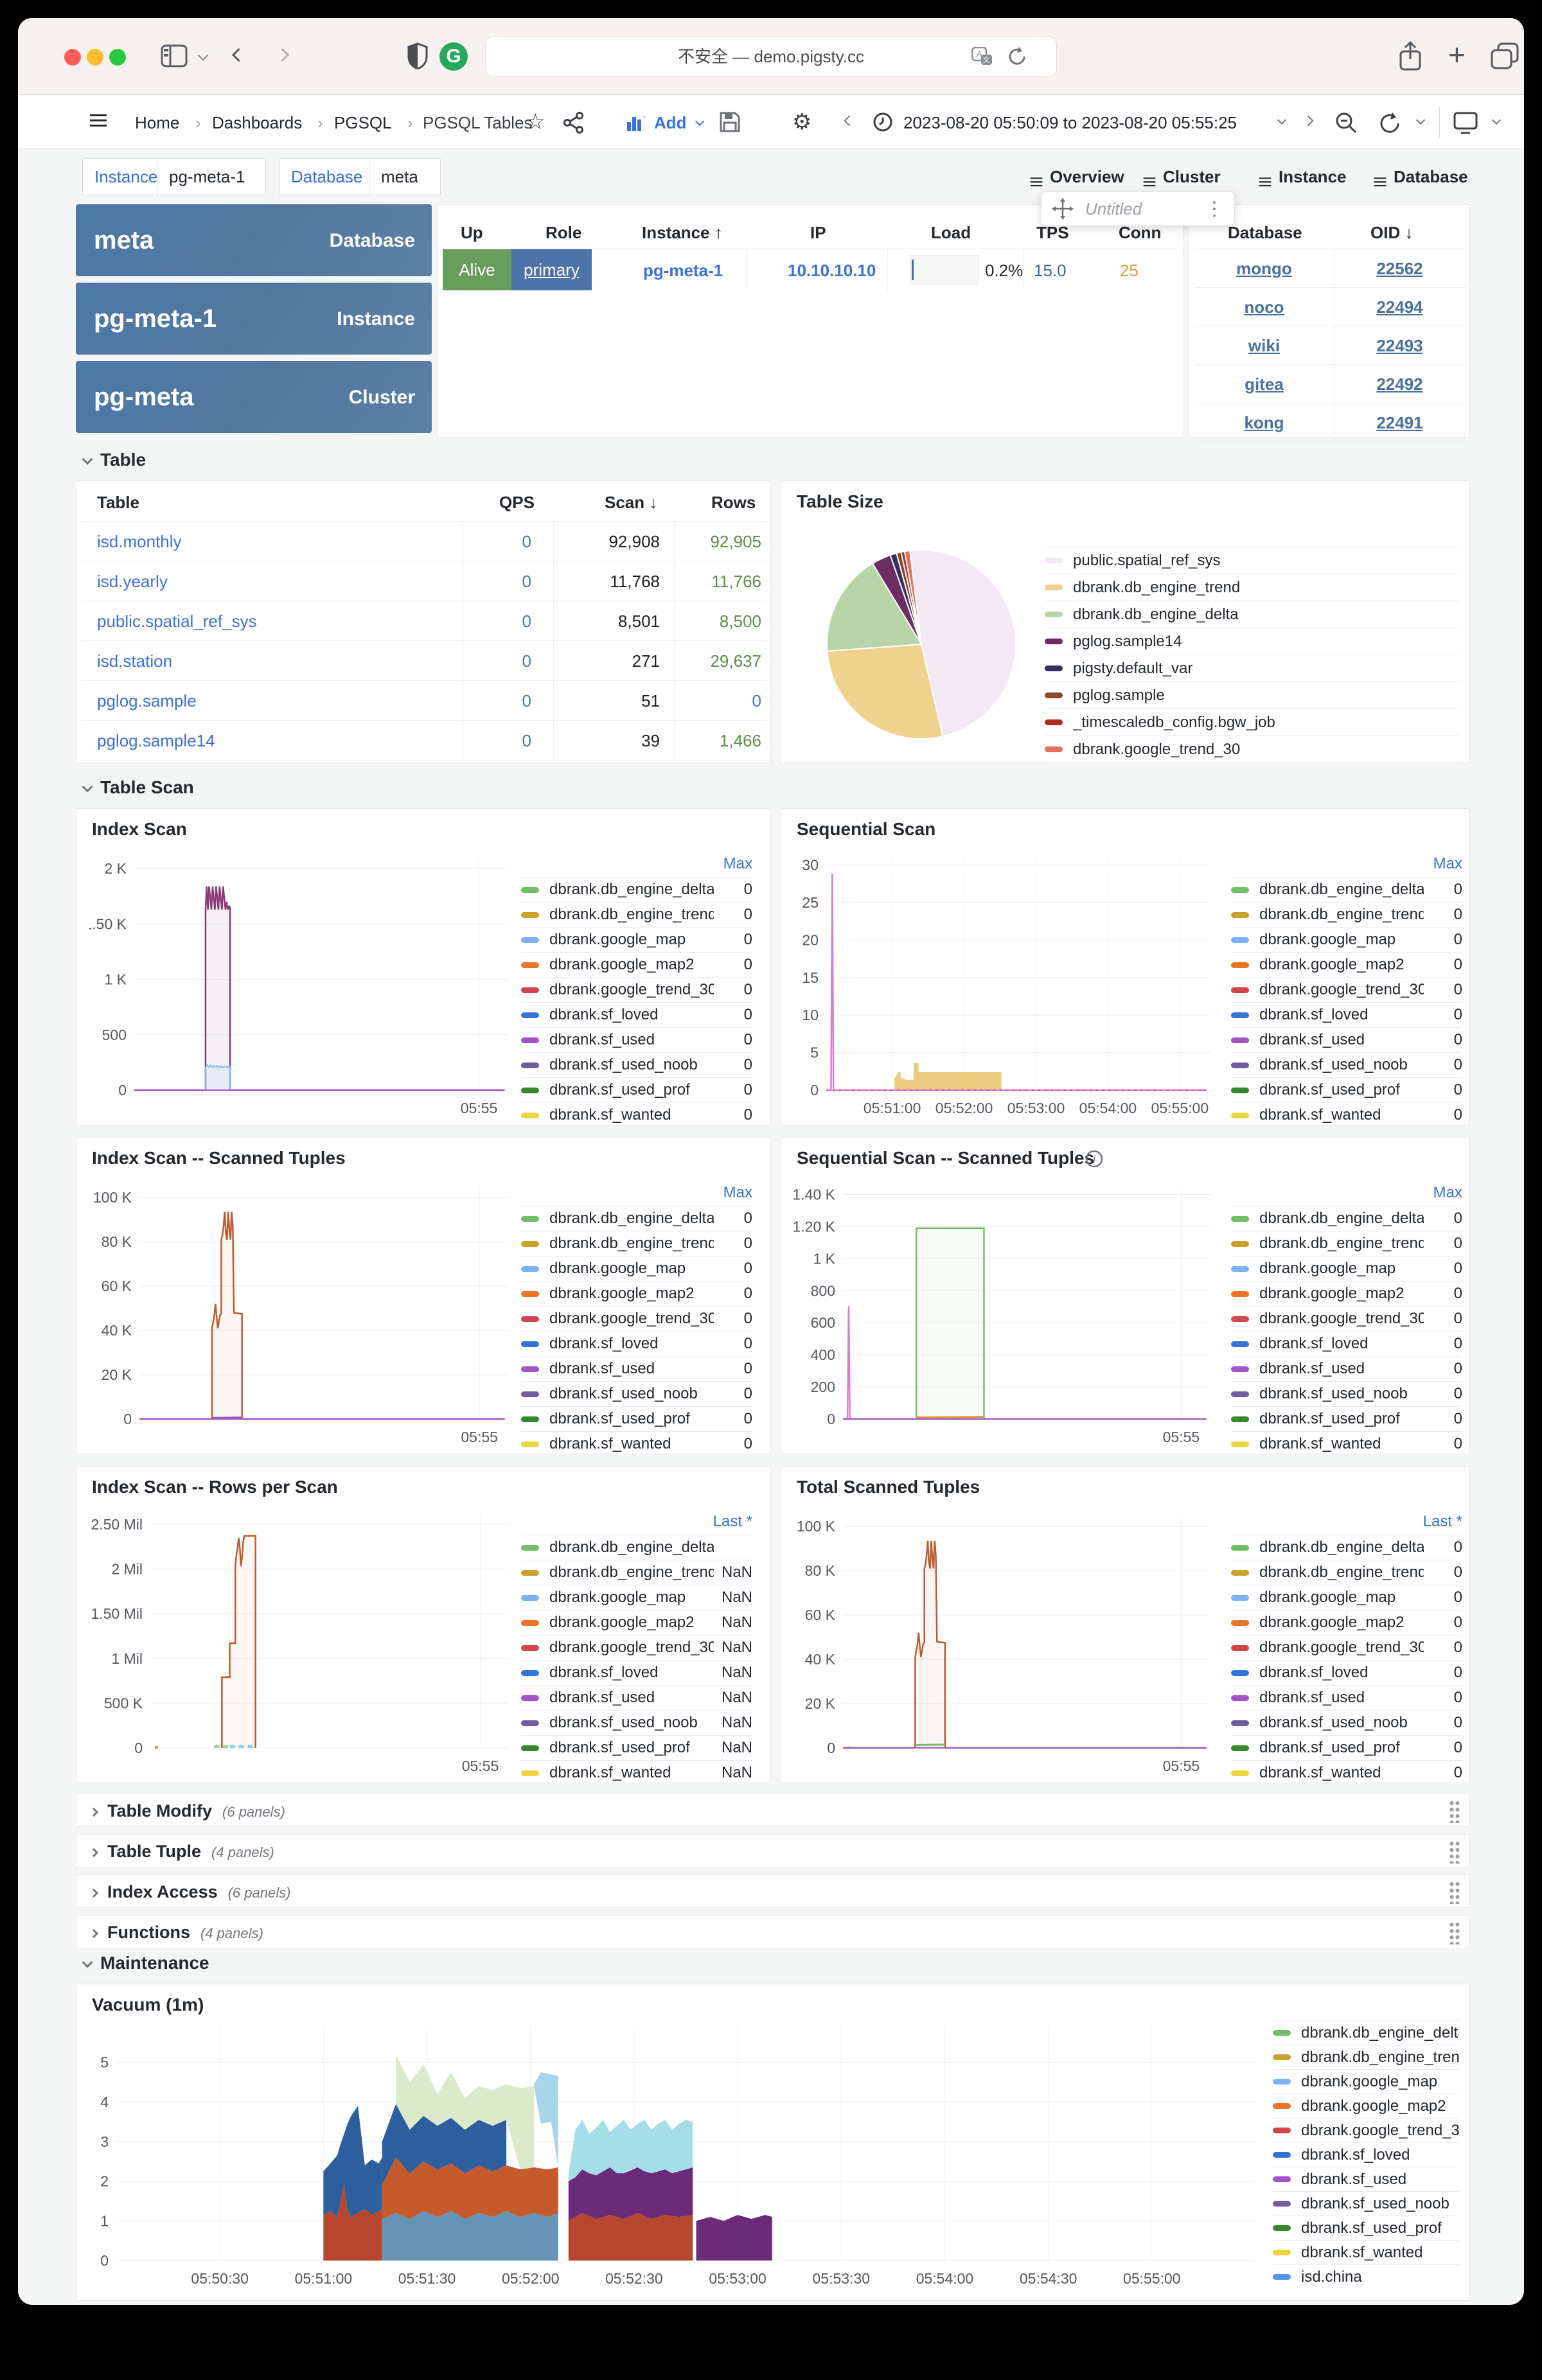 The width and height of the screenshot is (1542, 2380). What do you see at coordinates (1346, 1368) in the screenshot?
I see `legend-item: dbrank.sf_used 0` at bounding box center [1346, 1368].